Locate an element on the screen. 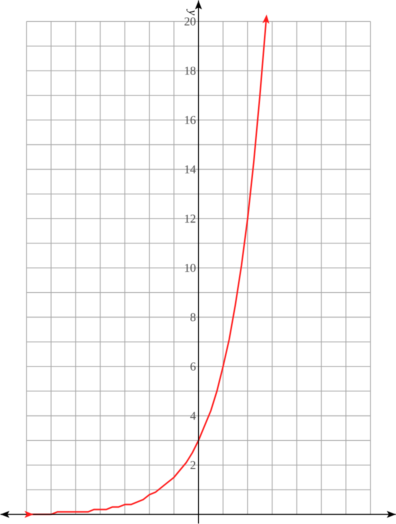 The width and height of the screenshot is (396, 524). y-axis-title: y is located at coordinates (190, 12).